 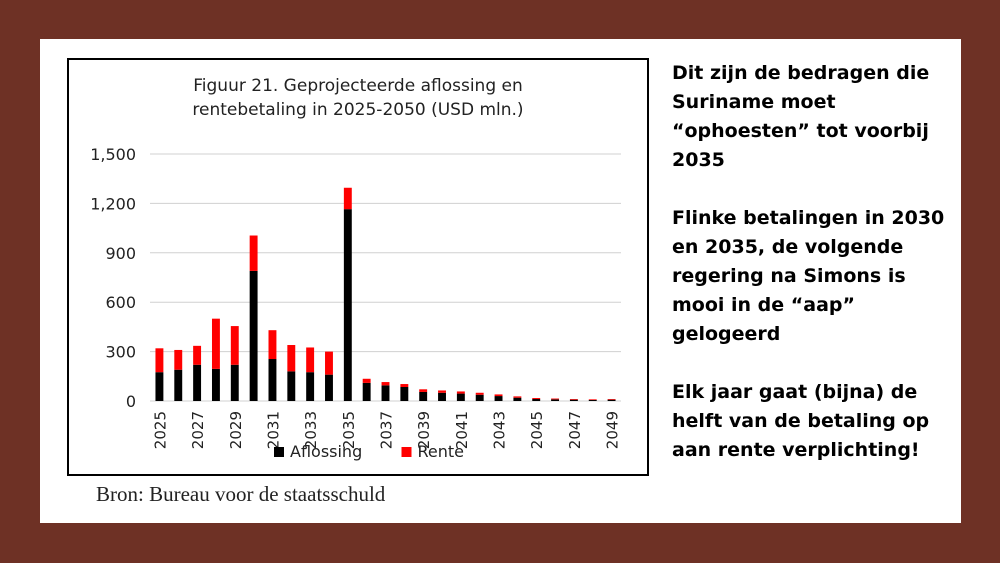 I want to click on bar-aflossing-2027, so click(x=197, y=382).